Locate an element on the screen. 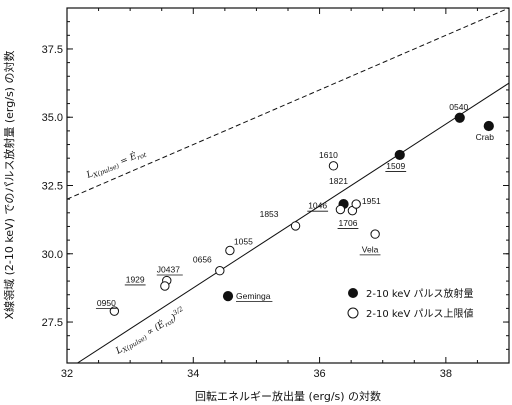 This screenshot has width=512, height=405. legend-open-marker is located at coordinates (353, 313).